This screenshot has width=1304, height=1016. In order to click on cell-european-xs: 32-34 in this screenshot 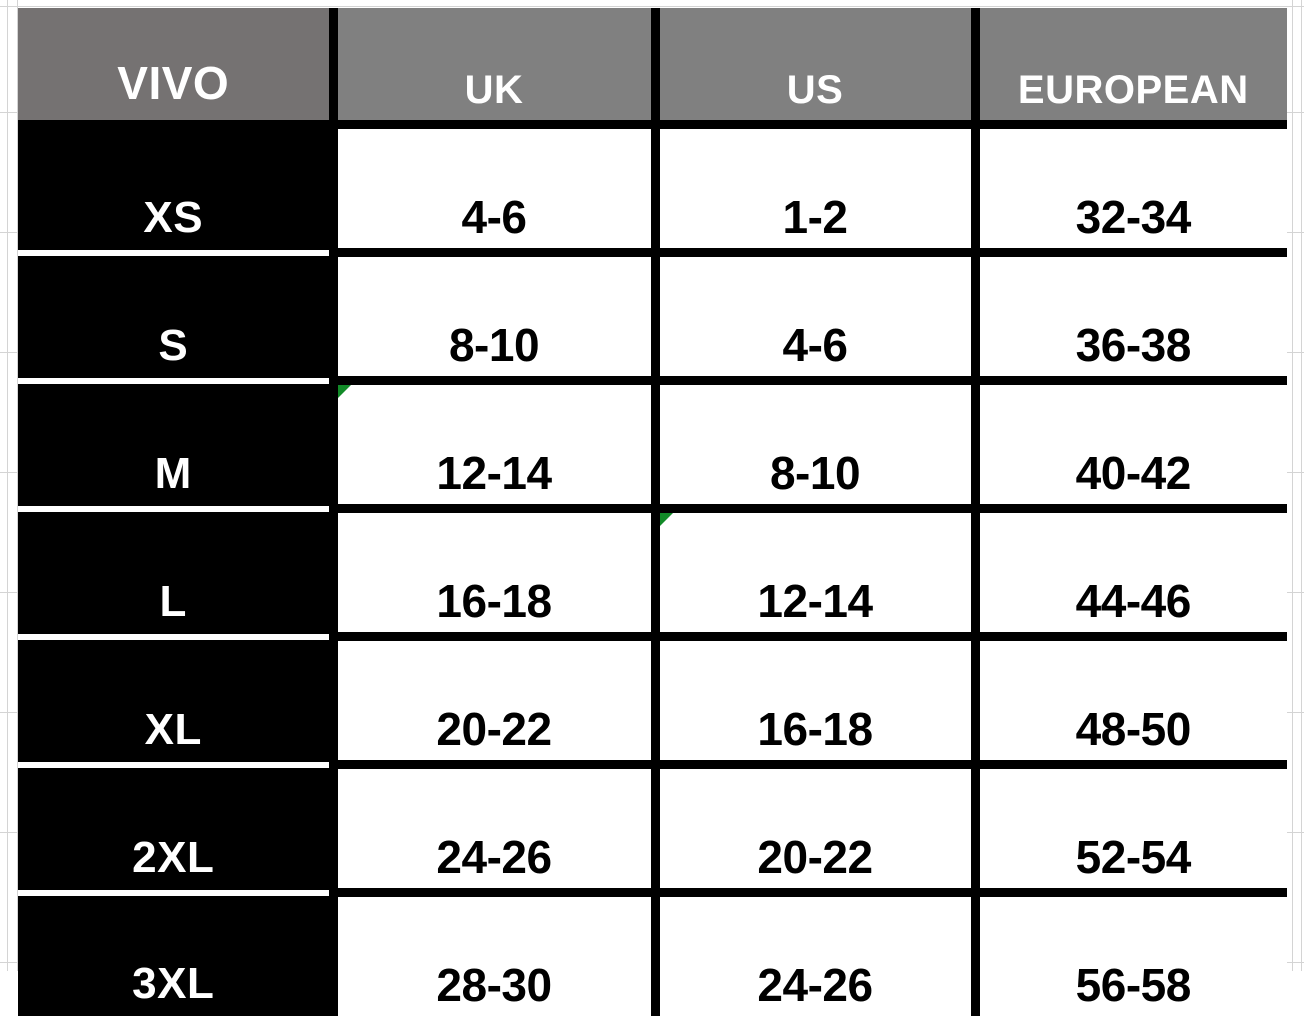, I will do `click(1131, 189)`.